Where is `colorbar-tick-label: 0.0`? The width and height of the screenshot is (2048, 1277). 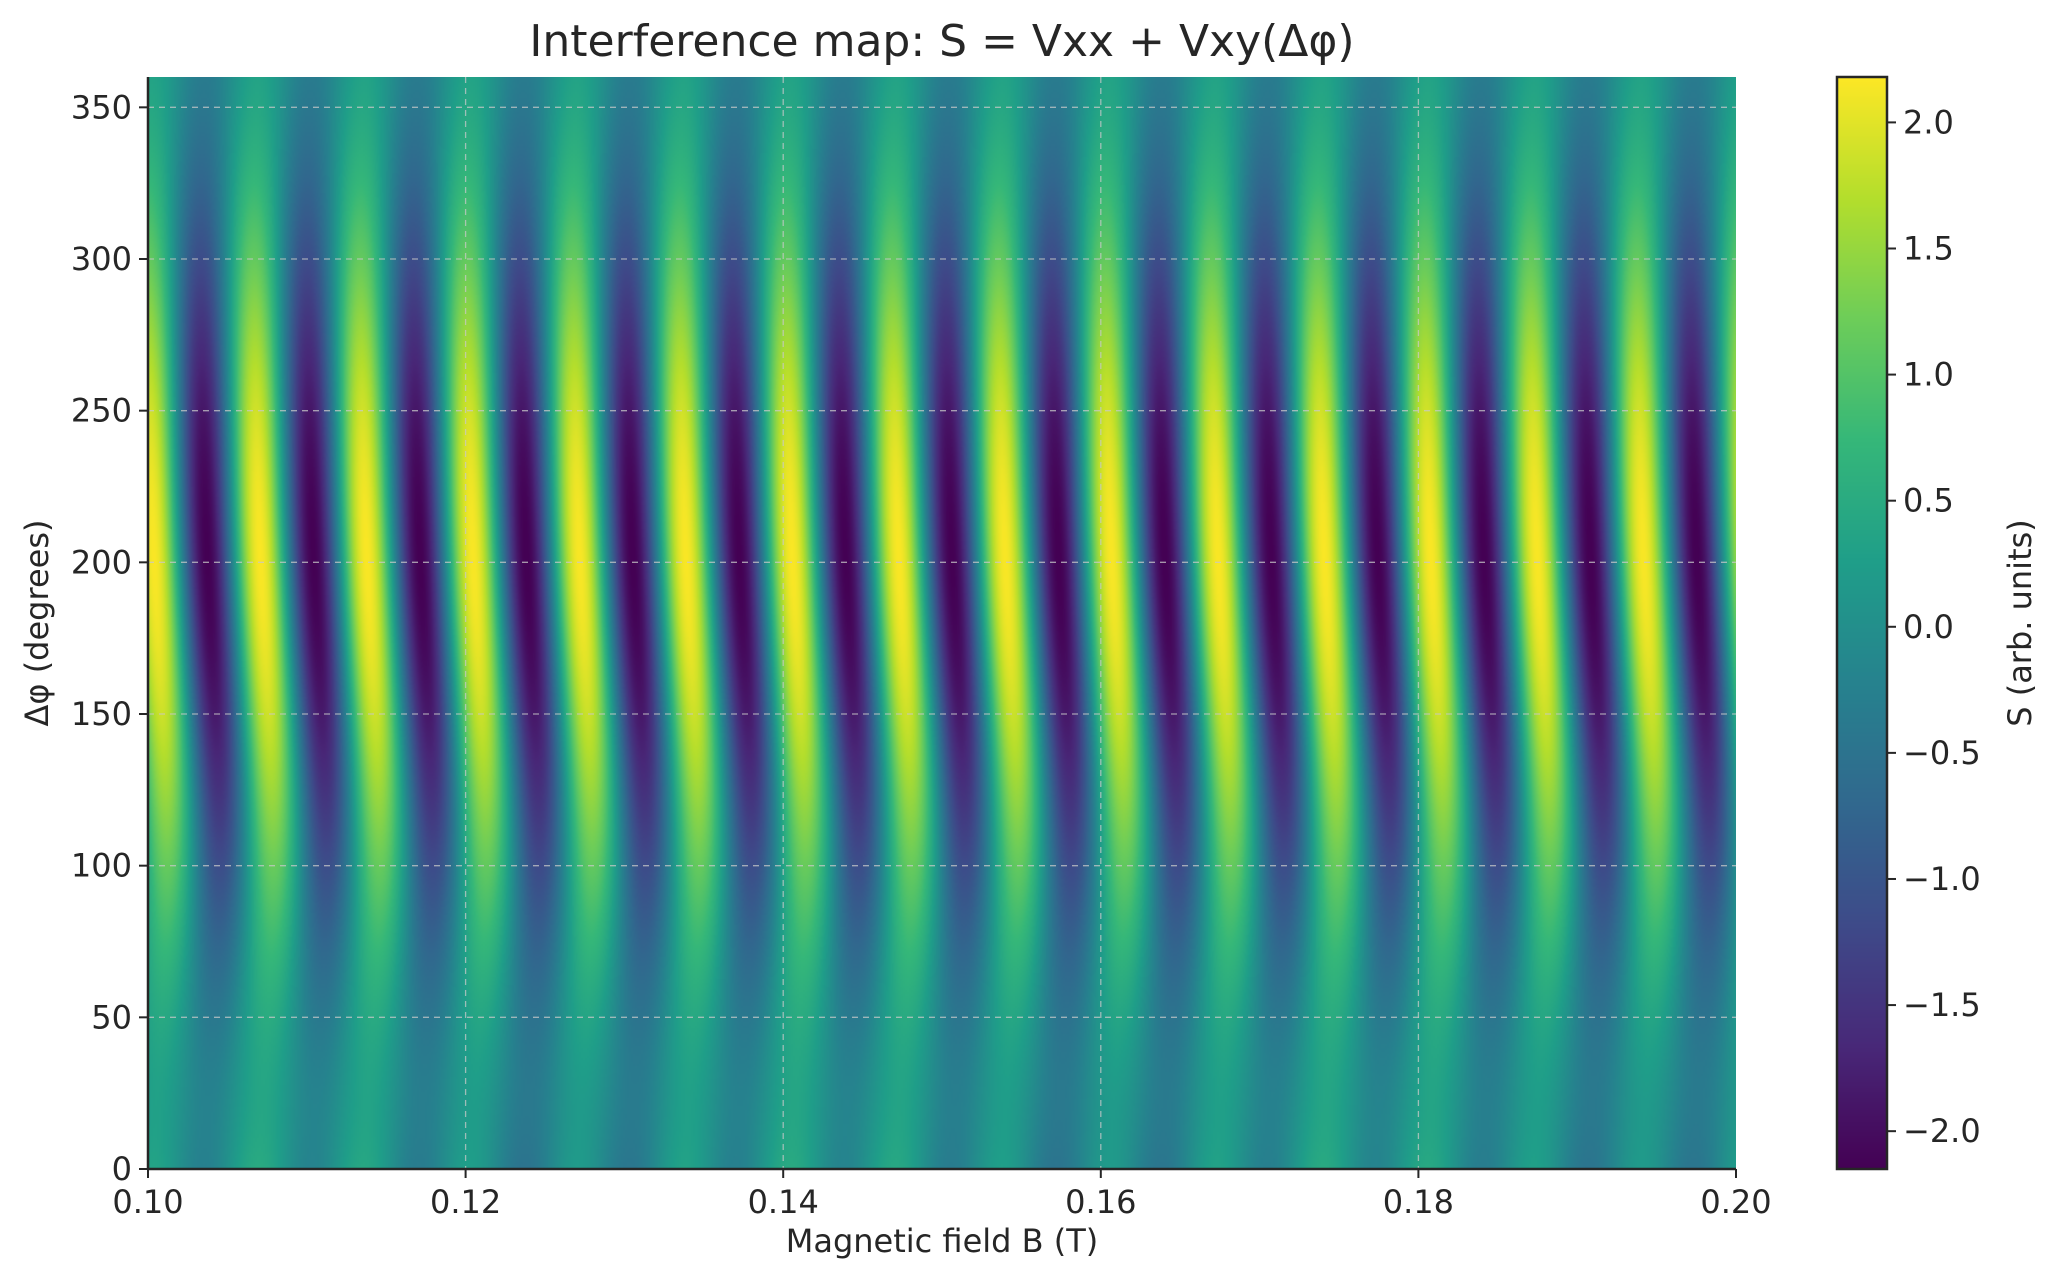 colorbar-tick-label: 0.0 is located at coordinates (1928, 627).